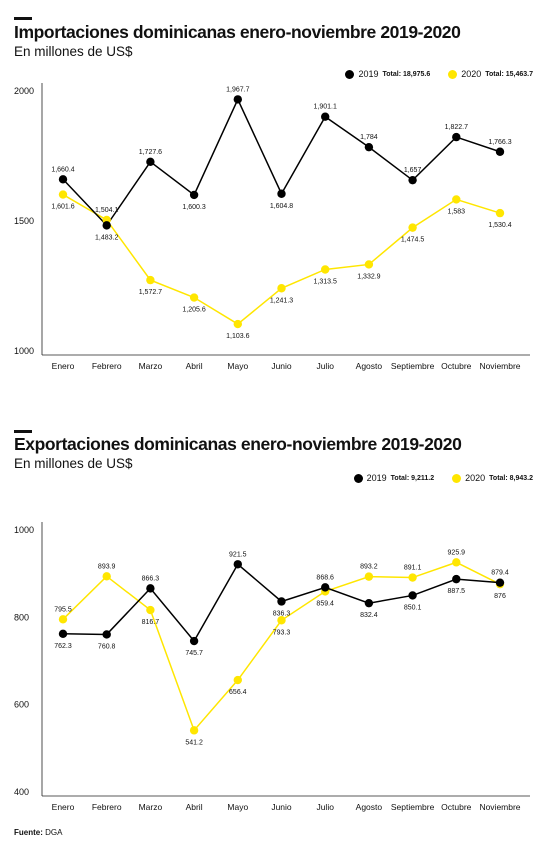 Image resolution: width=545 pixels, height=853 pixels. What do you see at coordinates (457, 211) in the screenshot?
I see `series-2020-data-label: 1,583` at bounding box center [457, 211].